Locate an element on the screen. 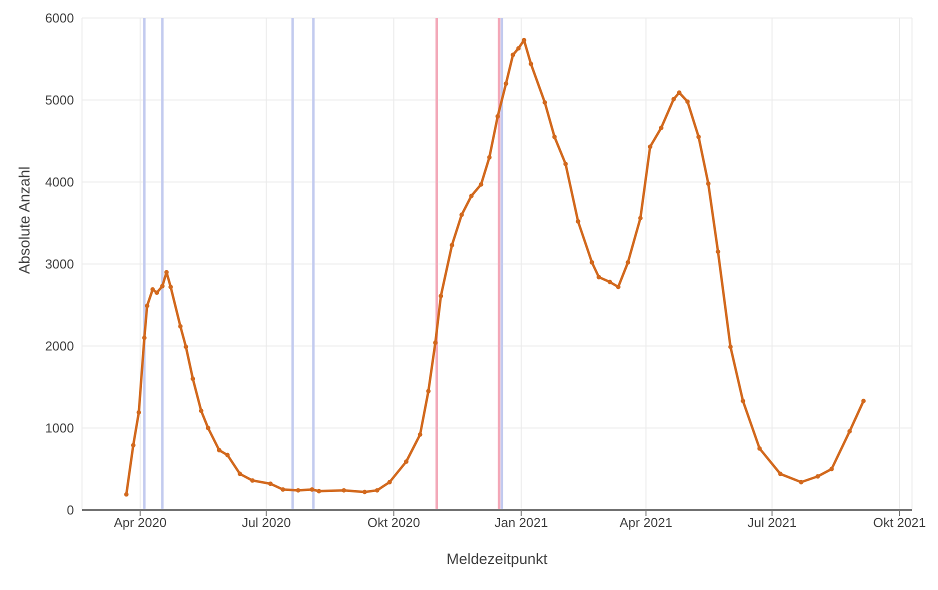 The width and height of the screenshot is (938, 590). y-tick-label: 4000 is located at coordinates (59, 182).